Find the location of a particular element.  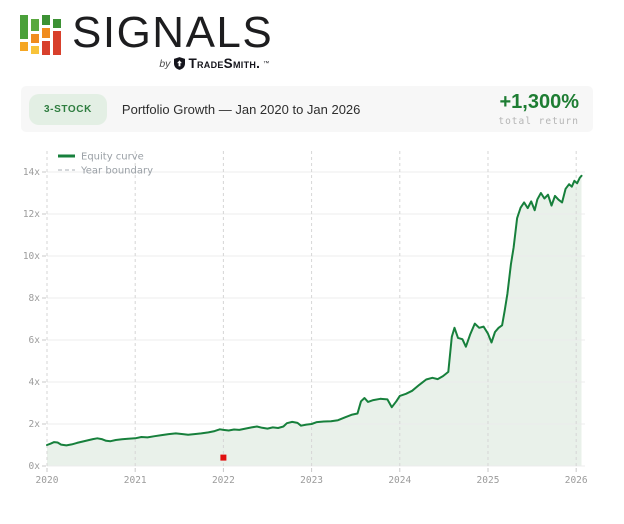

svg-text: 12x is located at coordinates (31, 214).